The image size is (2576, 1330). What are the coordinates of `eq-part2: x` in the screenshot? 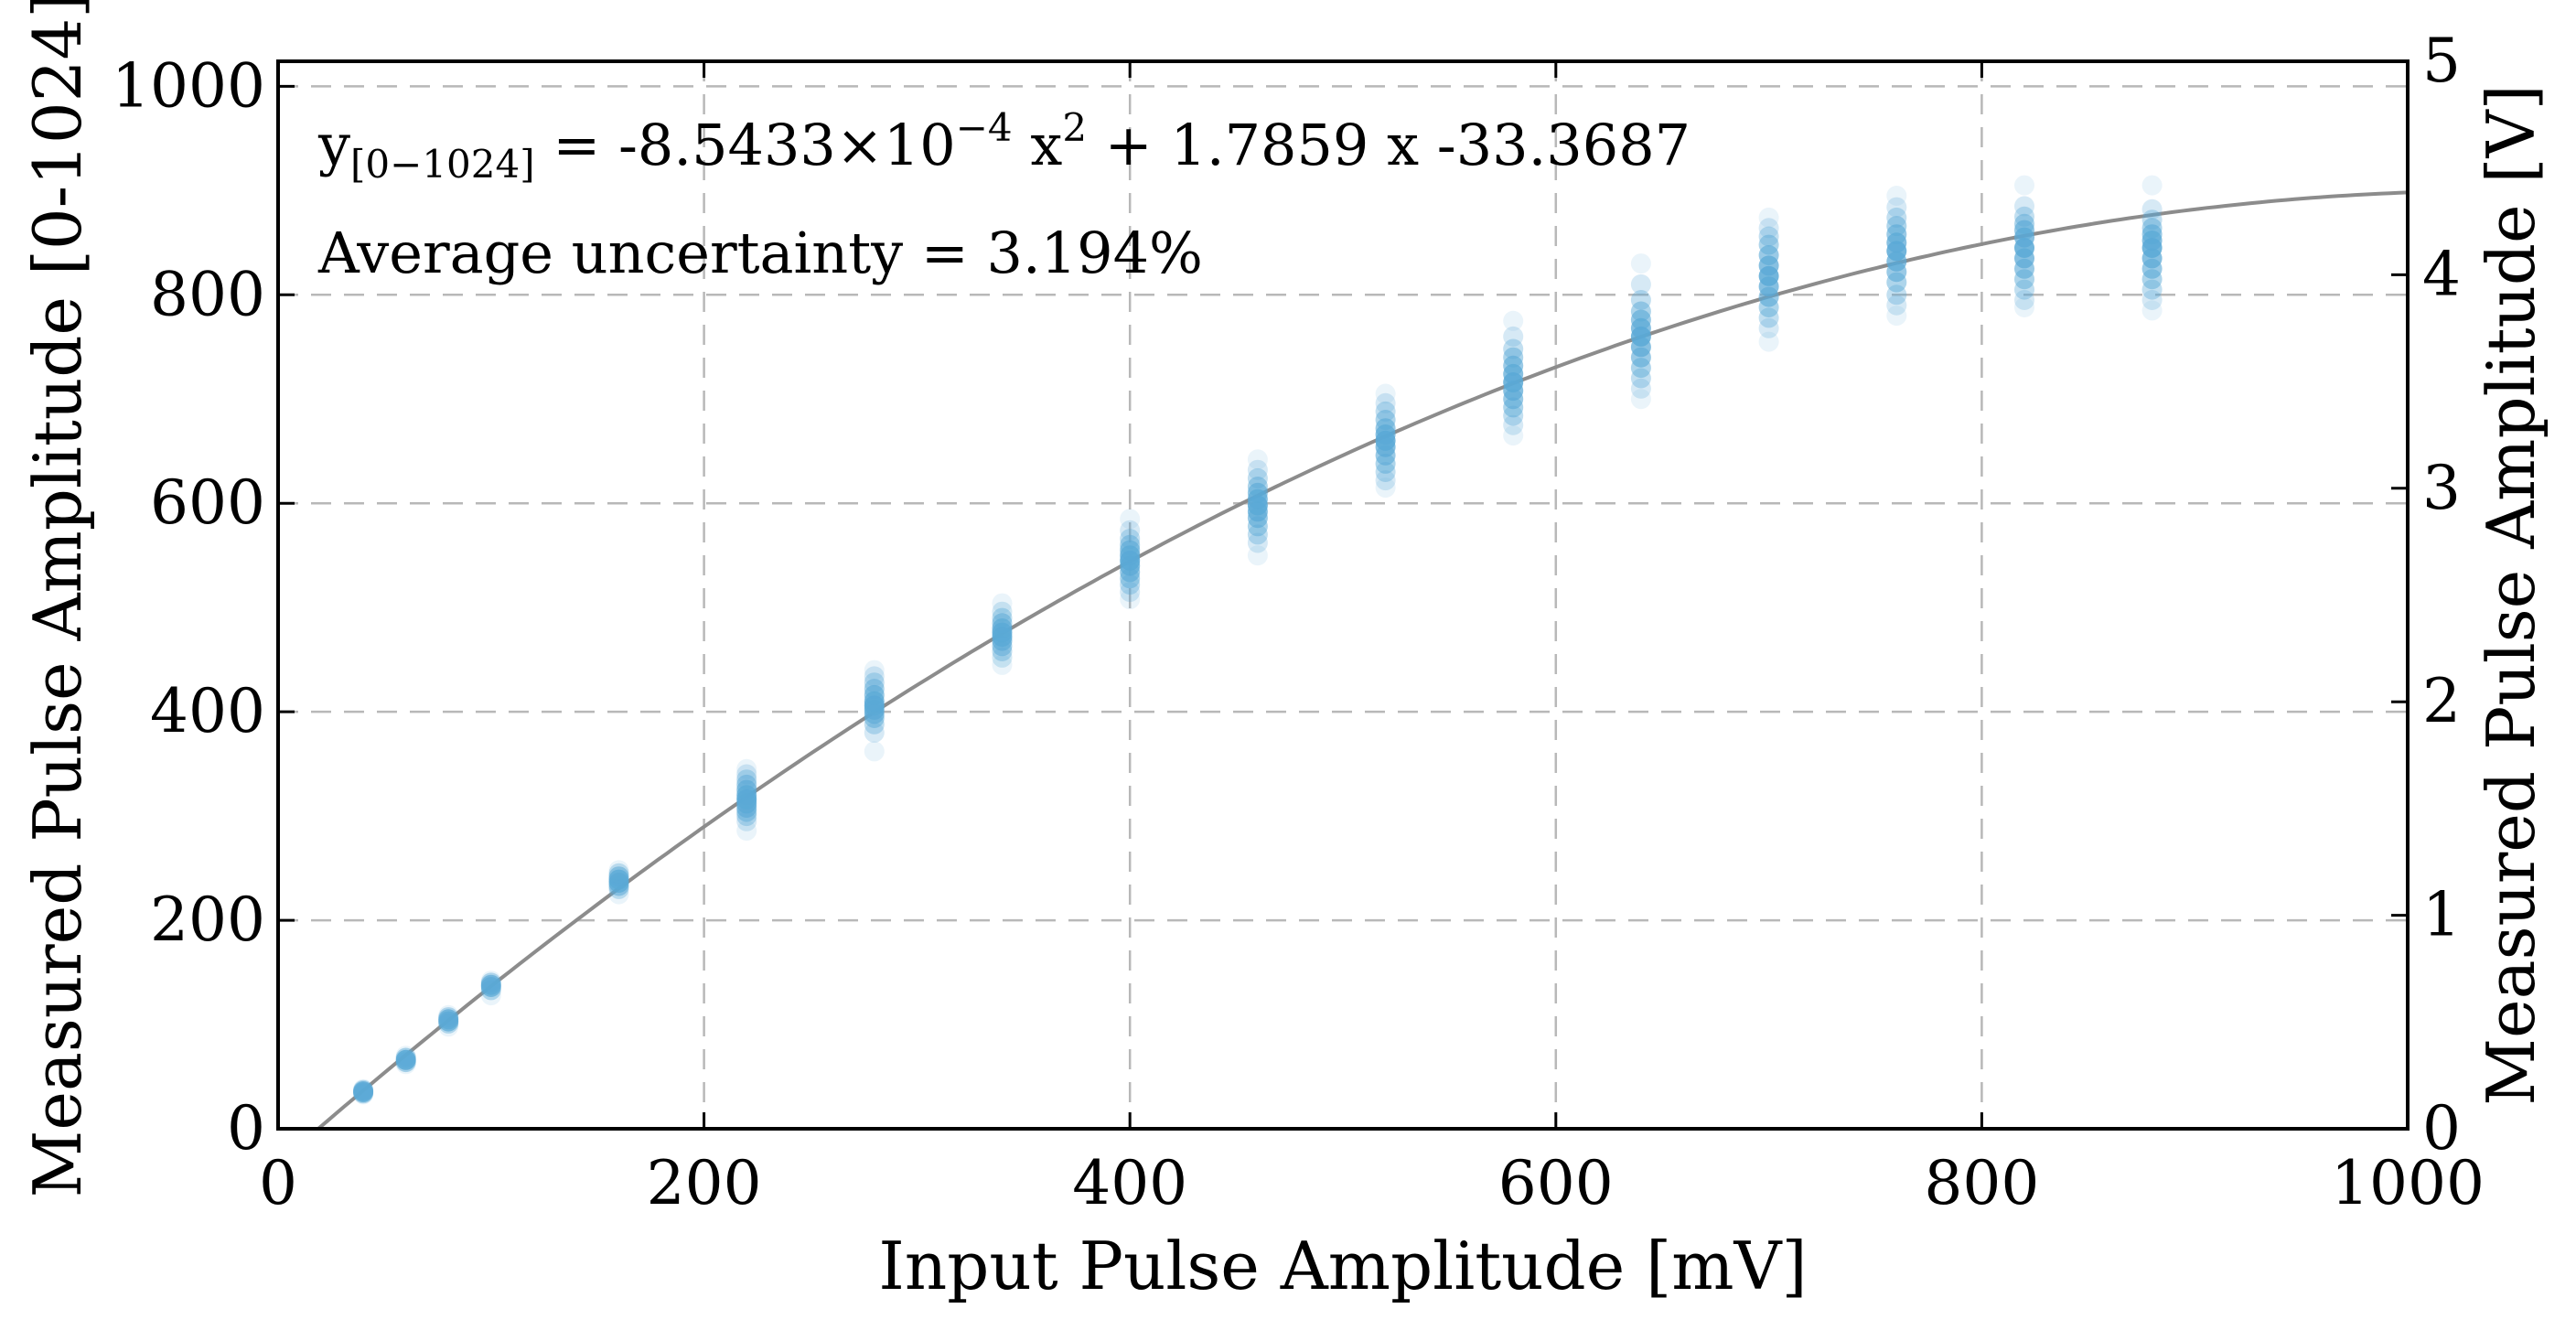 It's located at (1038, 145).